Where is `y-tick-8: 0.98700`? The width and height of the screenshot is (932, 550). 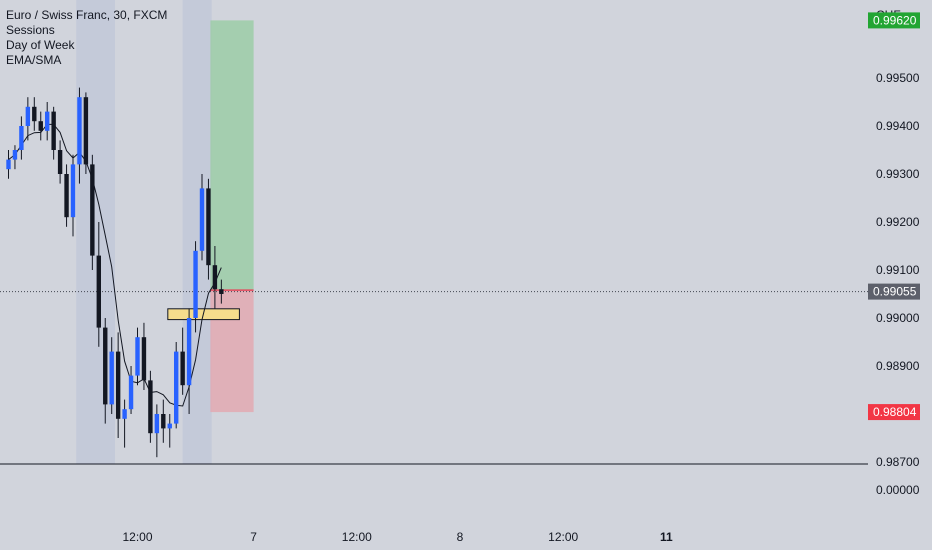 y-tick-8: 0.98700 is located at coordinates (898, 462).